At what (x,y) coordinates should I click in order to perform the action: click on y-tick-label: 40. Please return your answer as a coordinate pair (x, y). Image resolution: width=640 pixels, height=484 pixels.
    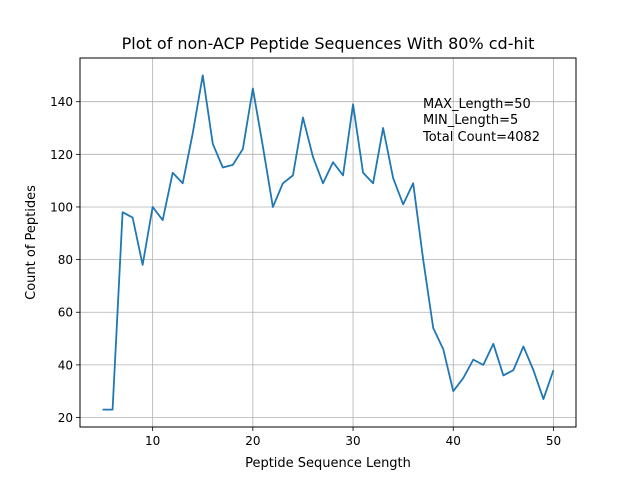
    Looking at the image, I should click on (65, 365).